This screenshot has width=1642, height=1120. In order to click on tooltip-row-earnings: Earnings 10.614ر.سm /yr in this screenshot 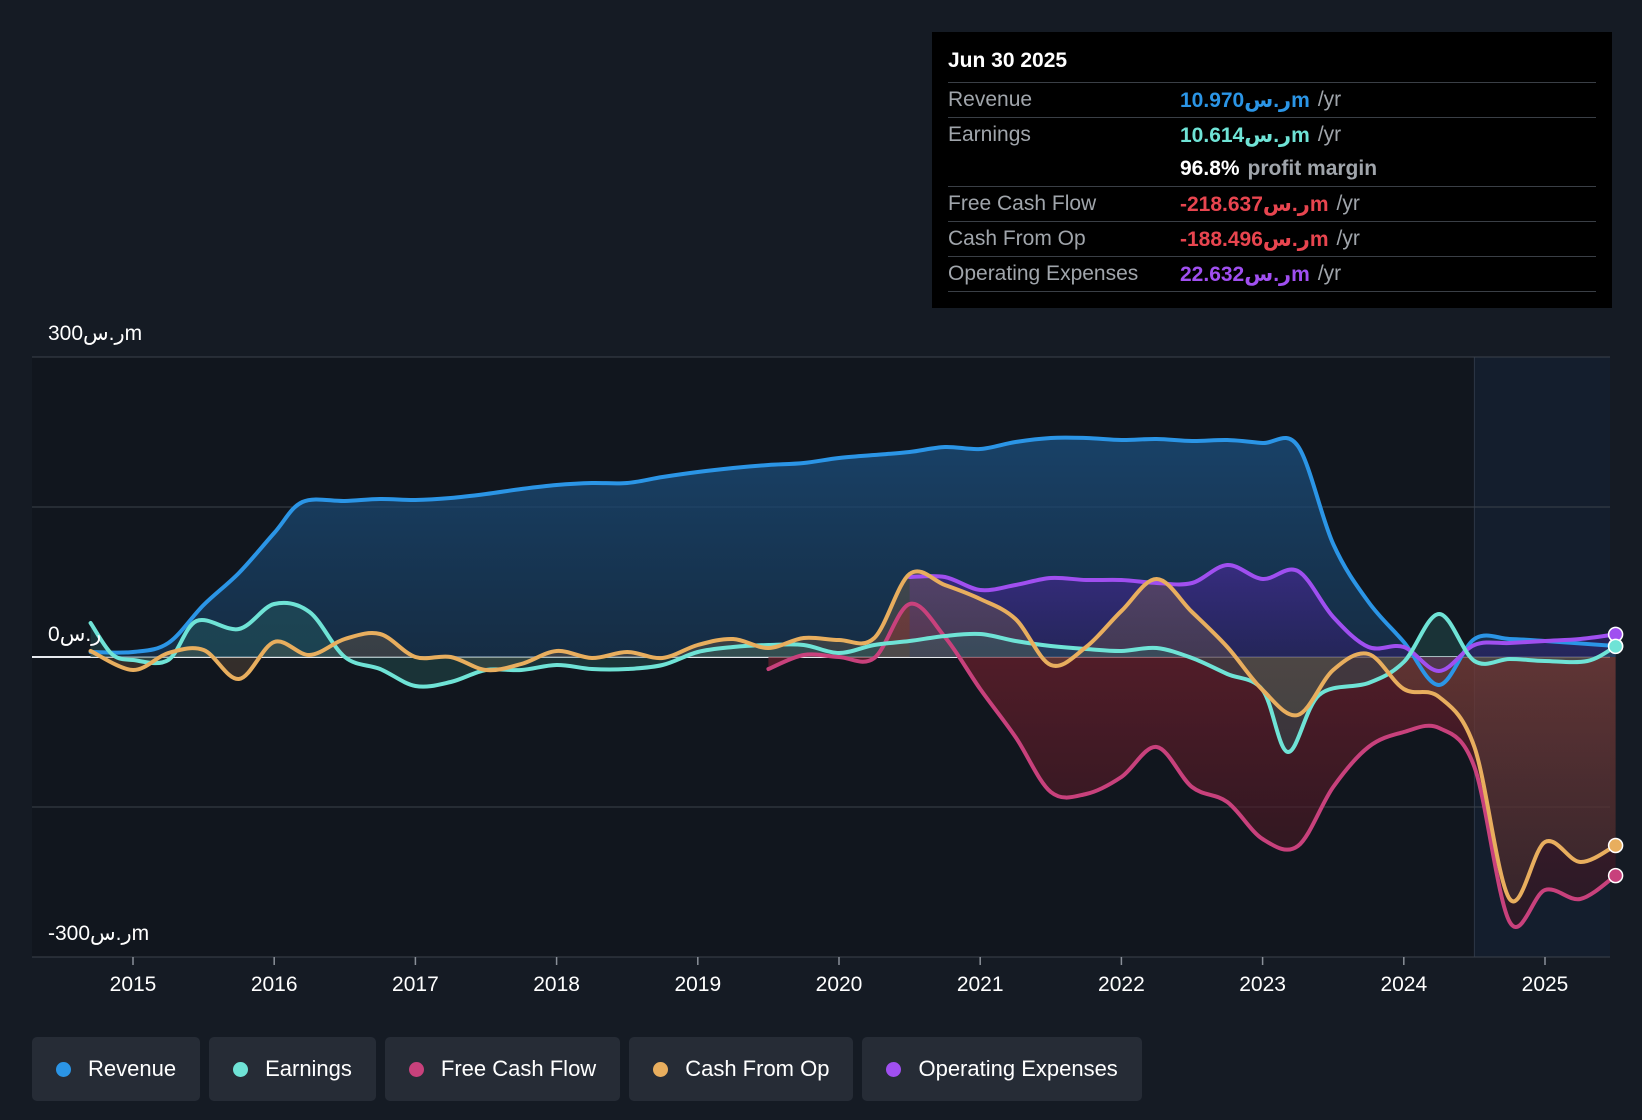, I will do `click(1272, 134)`.